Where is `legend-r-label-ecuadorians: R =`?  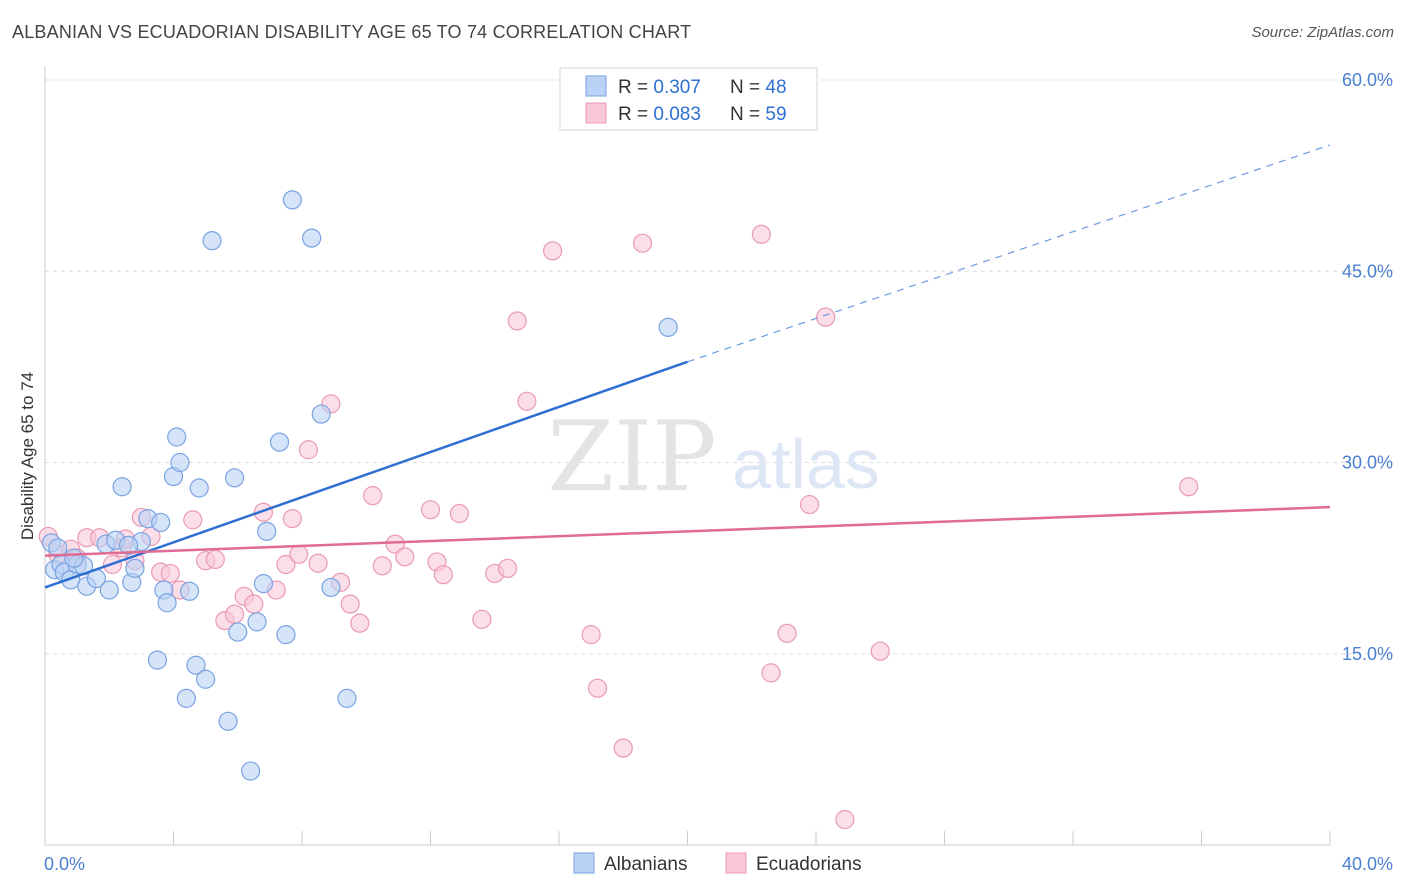 legend-r-label-ecuadorians: R = is located at coordinates (635, 114).